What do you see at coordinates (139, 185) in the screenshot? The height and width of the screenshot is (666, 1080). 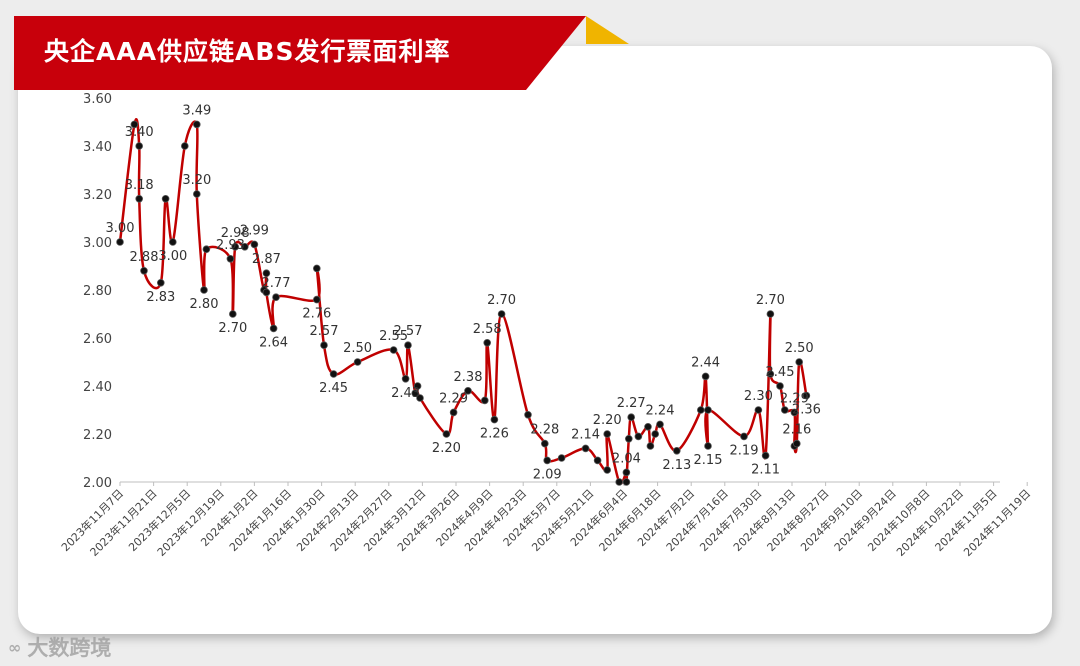 I see `data-label: 3.18` at bounding box center [139, 185].